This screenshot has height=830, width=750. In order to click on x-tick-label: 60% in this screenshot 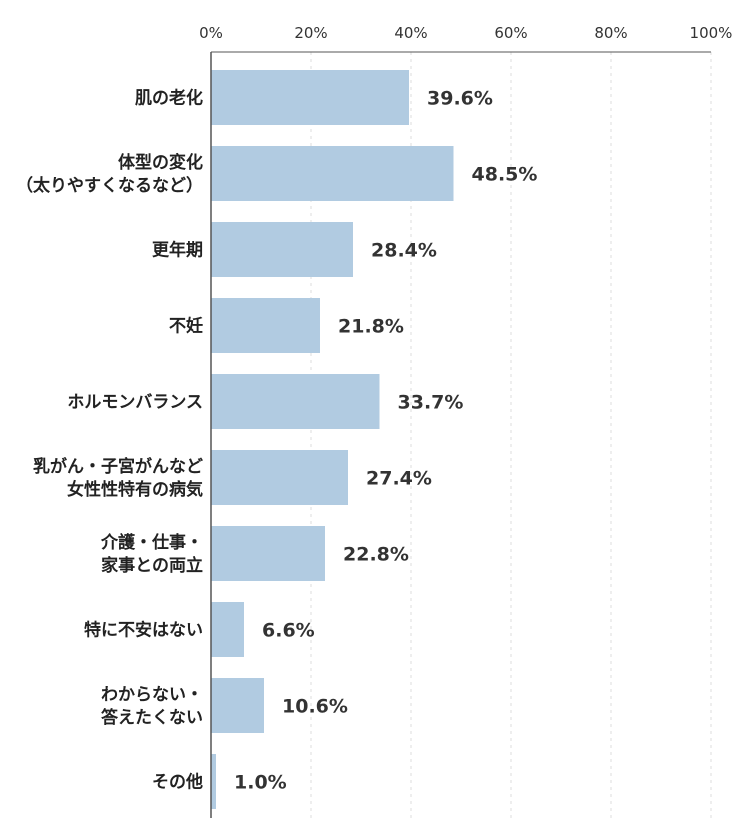, I will do `click(510, 33)`.